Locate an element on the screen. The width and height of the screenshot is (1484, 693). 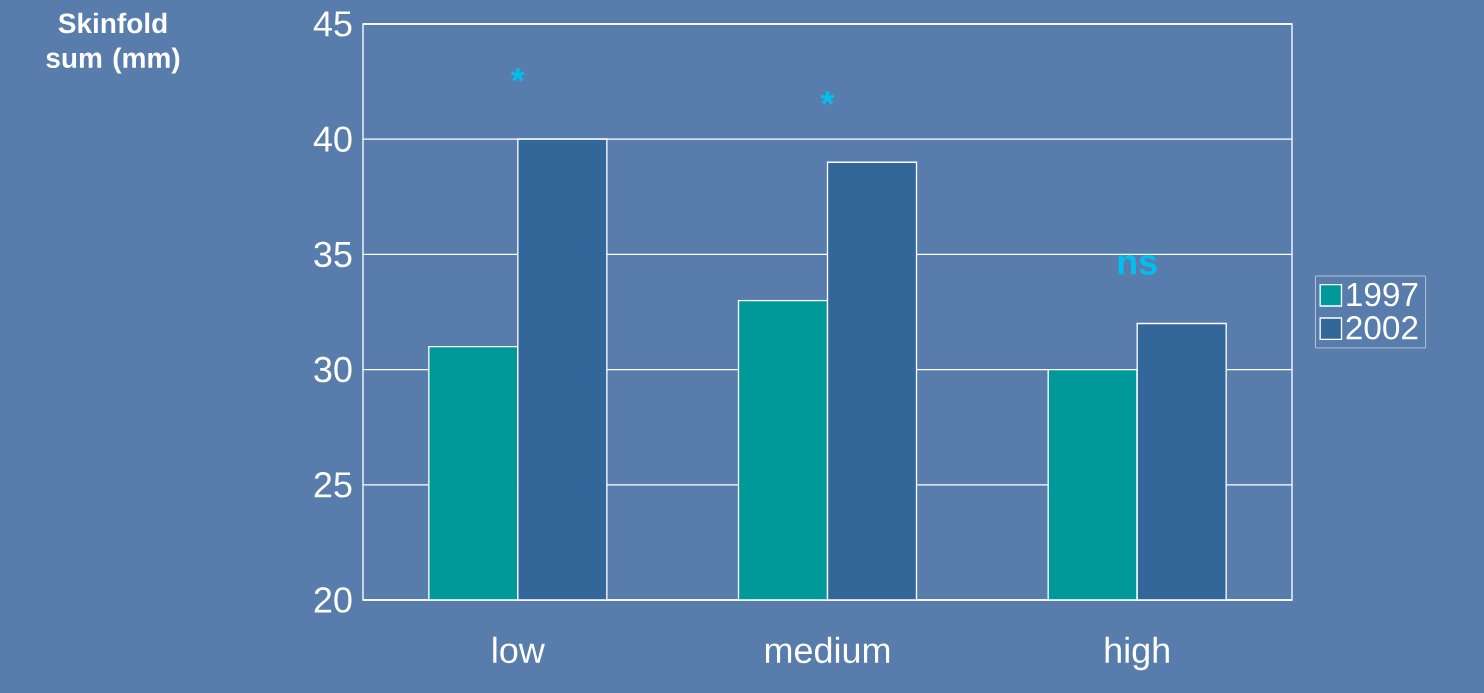
x-tick-label: high is located at coordinates (1137, 653).